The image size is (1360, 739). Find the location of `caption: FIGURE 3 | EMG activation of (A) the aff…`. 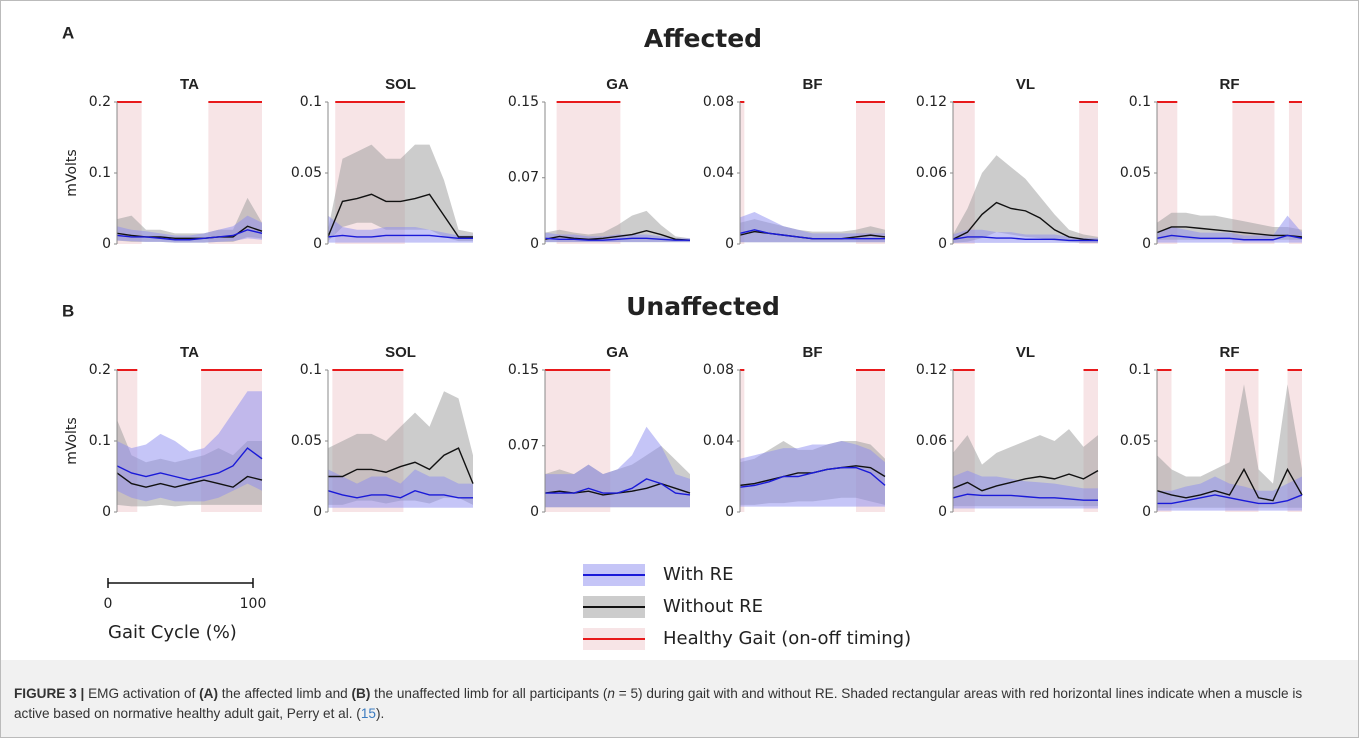

caption: FIGURE 3 | EMG activation of (A) the aff… is located at coordinates (674, 704).